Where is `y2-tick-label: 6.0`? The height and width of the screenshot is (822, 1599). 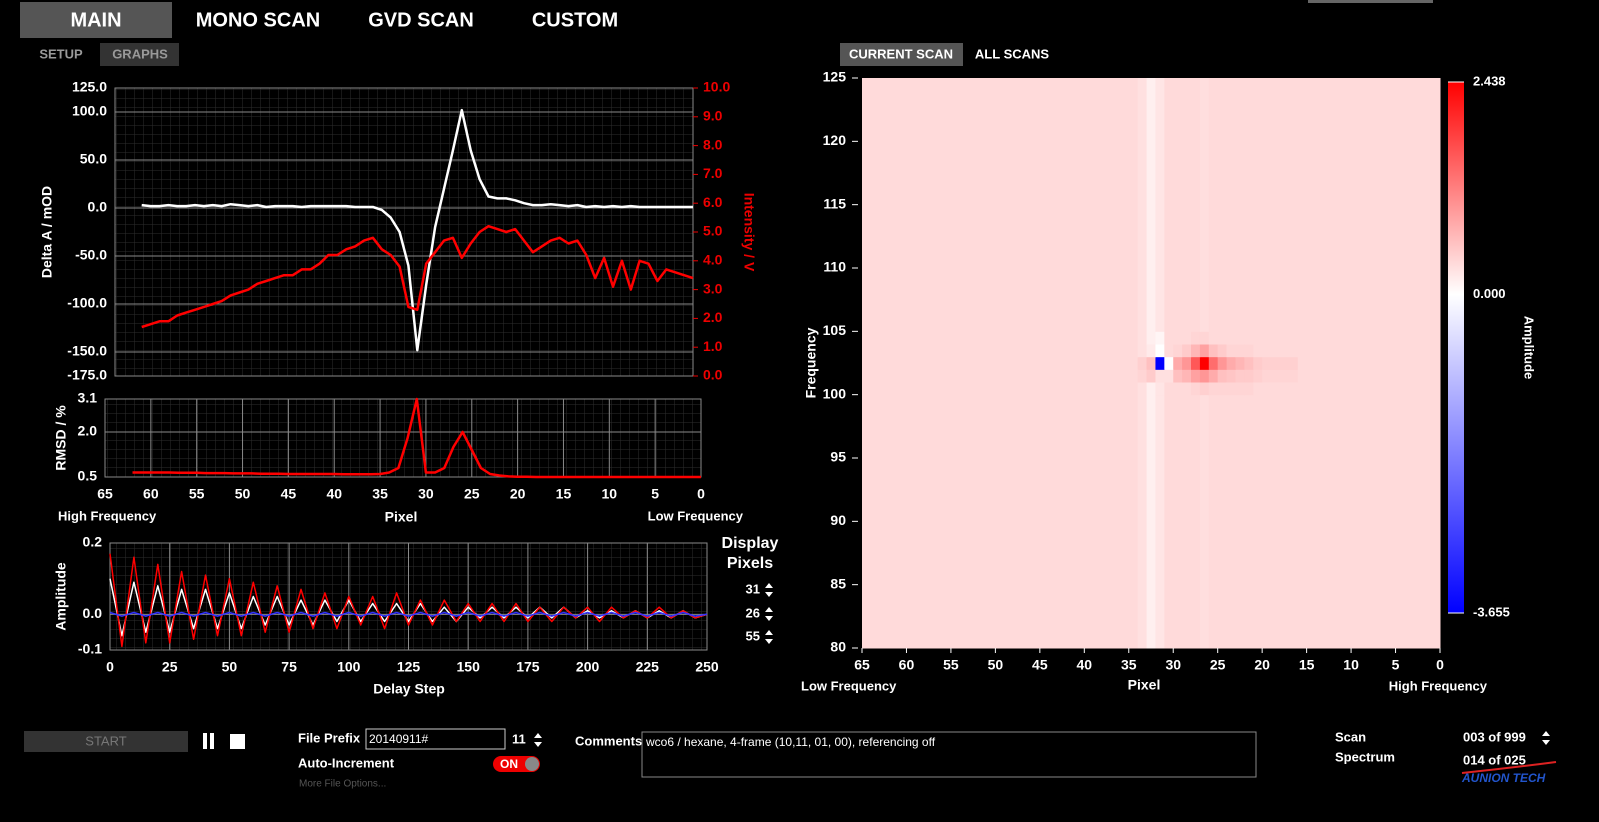 y2-tick-label: 6.0 is located at coordinates (713, 202).